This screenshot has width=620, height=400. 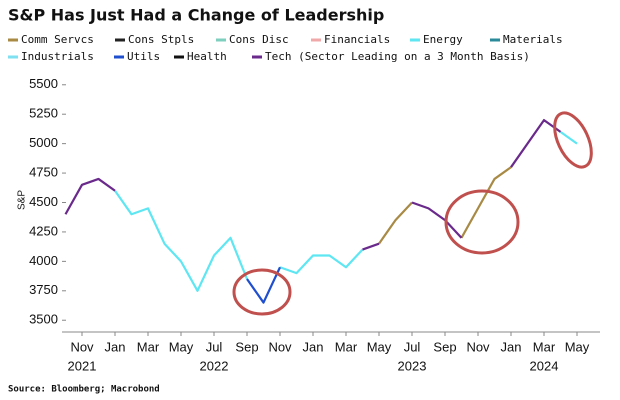 What do you see at coordinates (161, 39) in the screenshot?
I see `legend-label: Cons Stpls` at bounding box center [161, 39].